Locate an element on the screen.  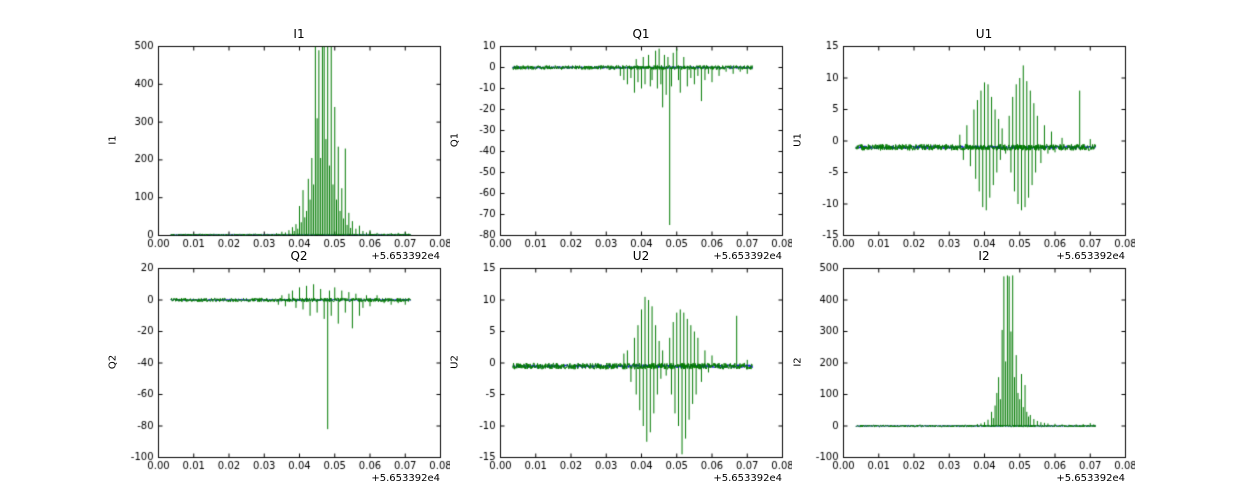
plot-canvas-u1 is located at coordinates (961, 147).